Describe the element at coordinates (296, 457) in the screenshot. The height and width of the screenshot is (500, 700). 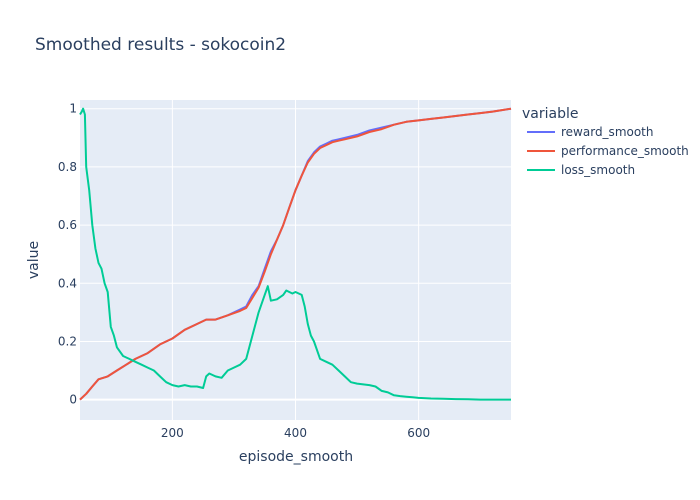
I see `x-axis-title: episode_smooth` at that location.